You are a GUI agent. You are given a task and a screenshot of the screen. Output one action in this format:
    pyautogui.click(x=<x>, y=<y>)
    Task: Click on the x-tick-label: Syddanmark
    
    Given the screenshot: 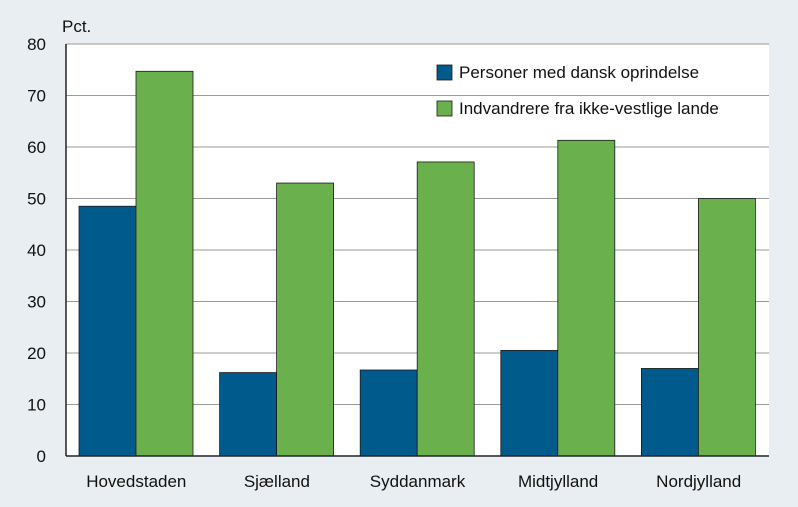 What is the action you would take?
    pyautogui.click(x=418, y=481)
    